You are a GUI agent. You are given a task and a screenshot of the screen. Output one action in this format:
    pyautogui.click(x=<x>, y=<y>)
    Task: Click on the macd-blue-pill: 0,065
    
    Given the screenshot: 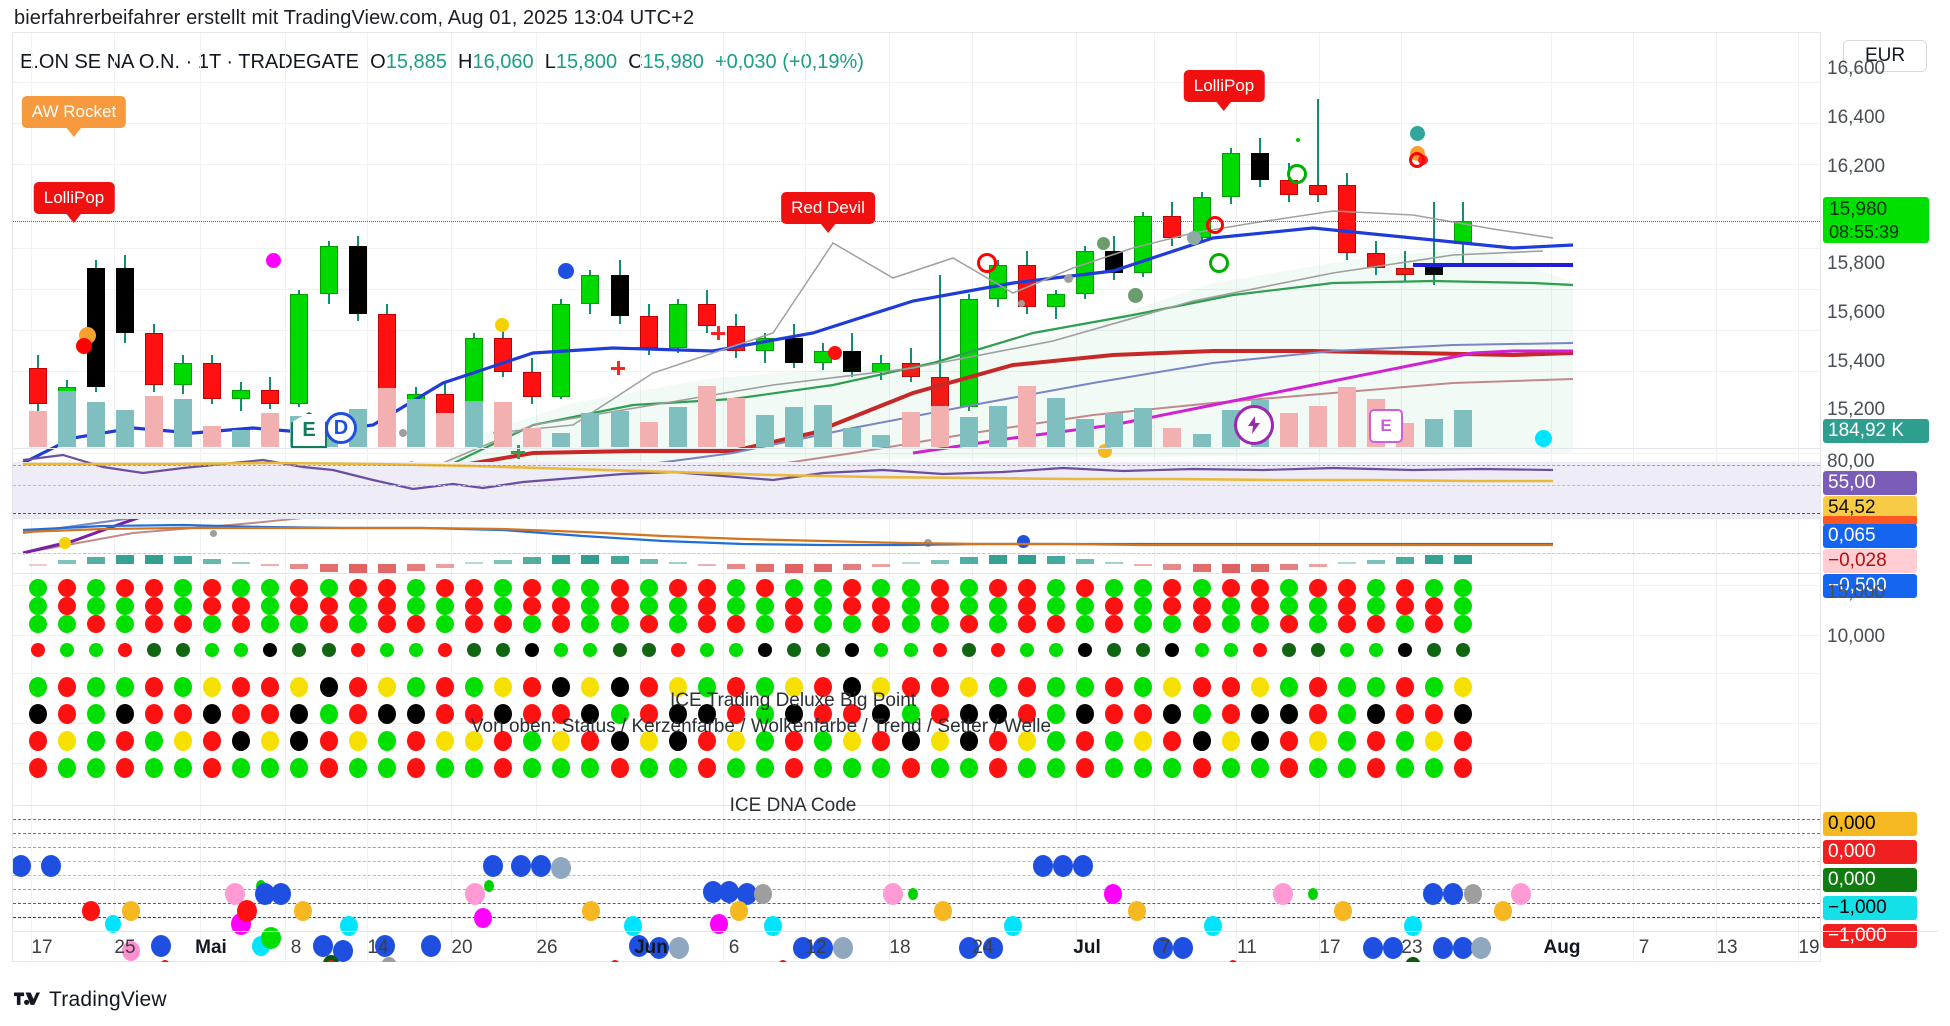 What is the action you would take?
    pyautogui.click(x=1870, y=536)
    